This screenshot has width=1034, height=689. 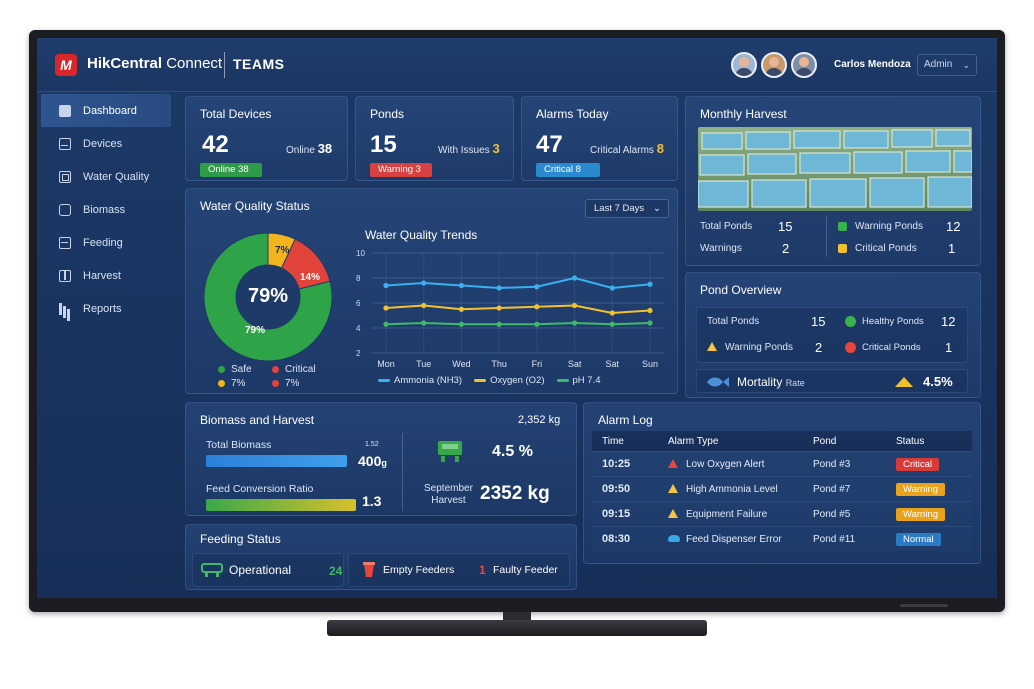 I want to click on warning-ponds-label: Warning Ponds, so click(x=750, y=347).